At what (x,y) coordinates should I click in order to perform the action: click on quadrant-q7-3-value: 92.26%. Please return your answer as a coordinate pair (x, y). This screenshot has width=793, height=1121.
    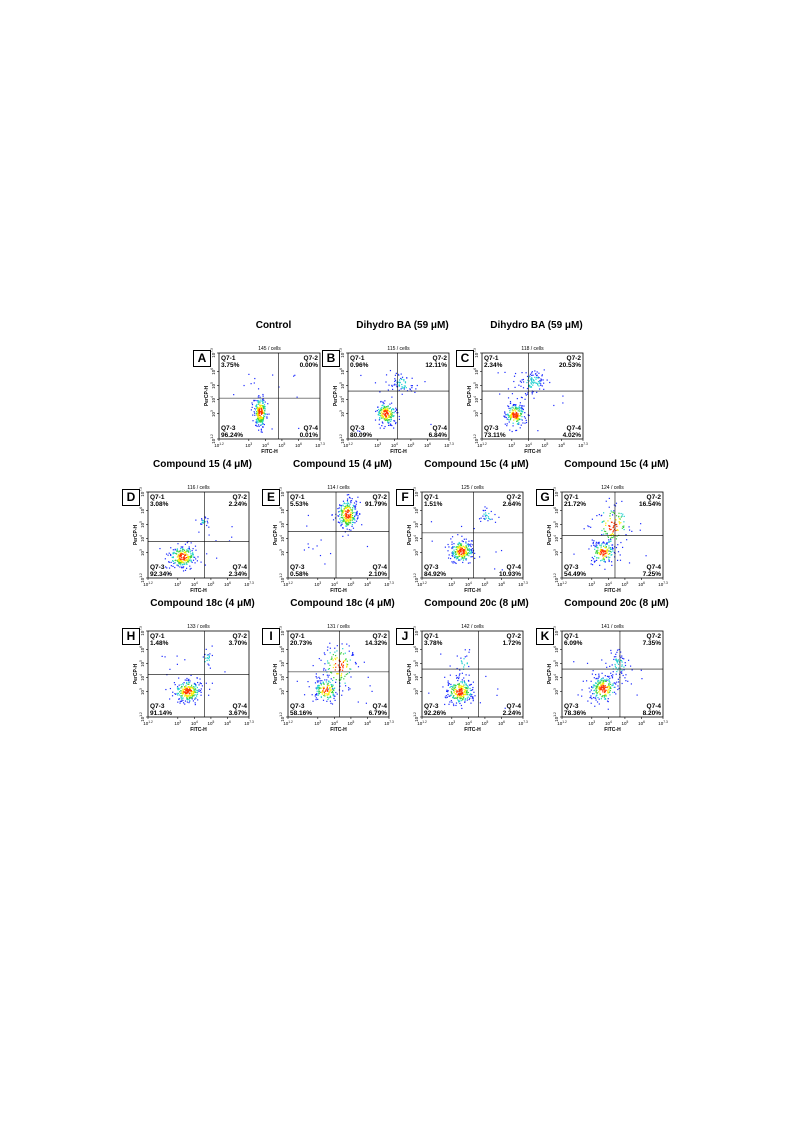
    Looking at the image, I should click on (435, 713).